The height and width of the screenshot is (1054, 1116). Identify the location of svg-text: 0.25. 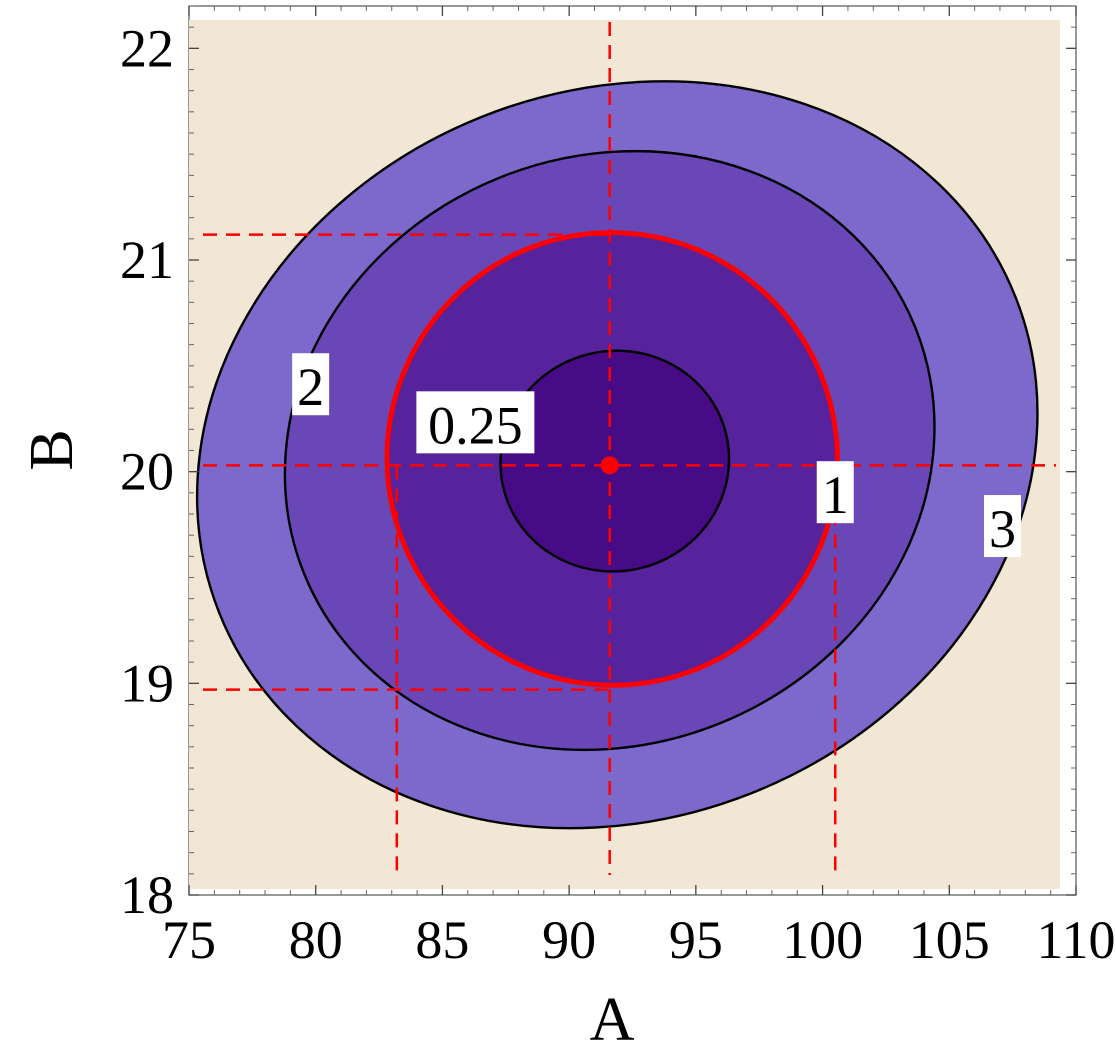
(475, 425).